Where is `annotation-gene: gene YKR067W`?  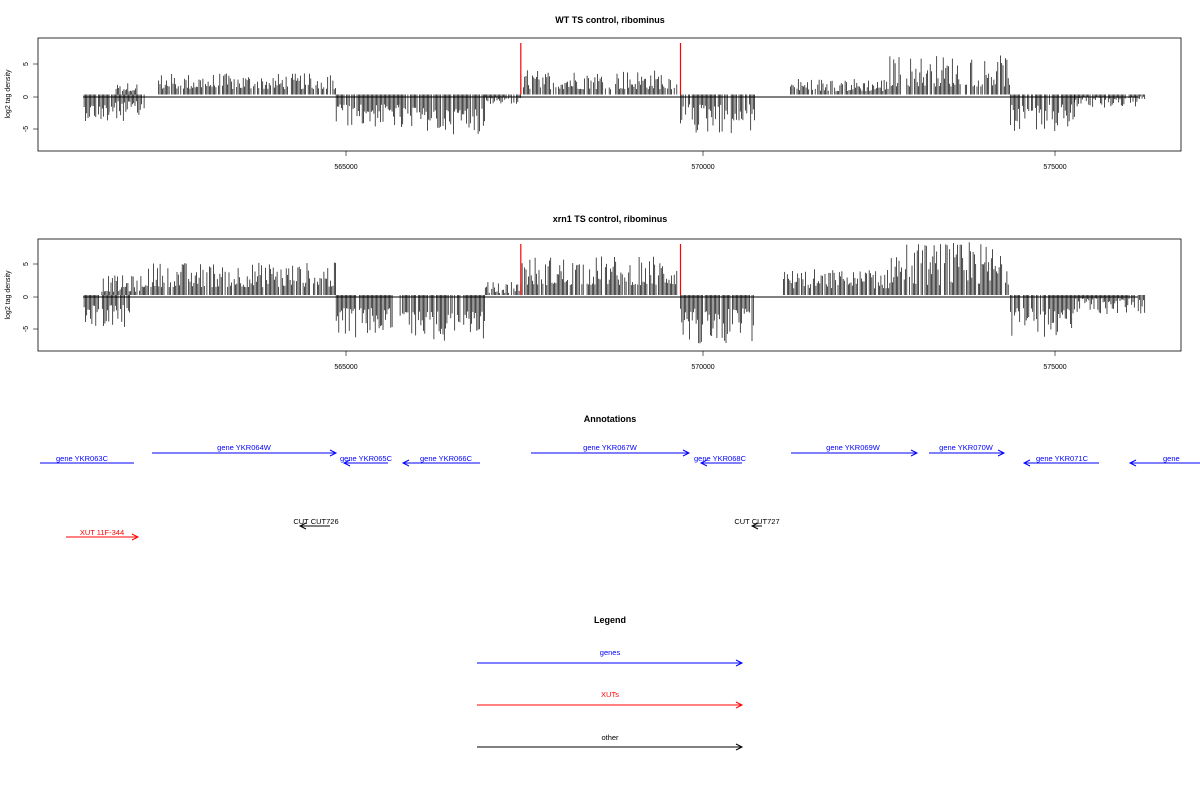
annotation-gene: gene YKR067W is located at coordinates (611, 450).